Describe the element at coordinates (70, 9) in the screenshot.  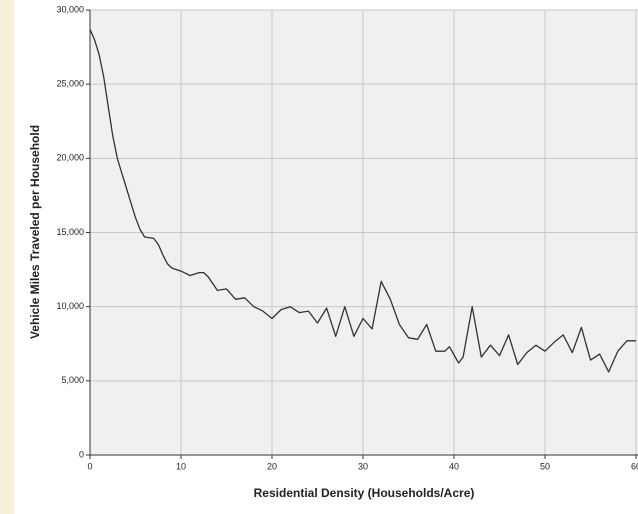
I see `y-tick-label: 30,000` at that location.